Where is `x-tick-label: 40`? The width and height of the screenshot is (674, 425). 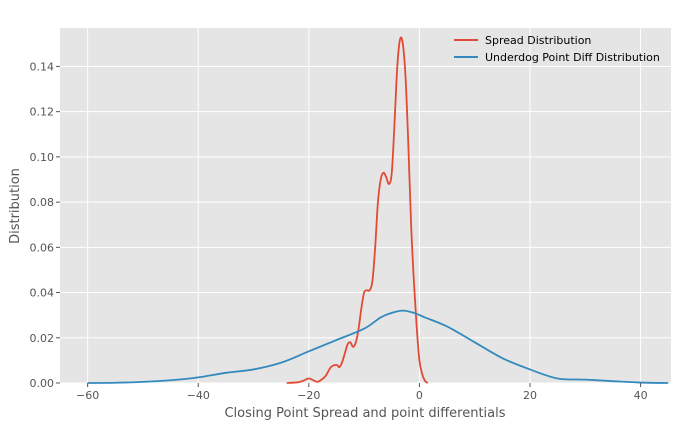
x-tick-label: 40 is located at coordinates (641, 395).